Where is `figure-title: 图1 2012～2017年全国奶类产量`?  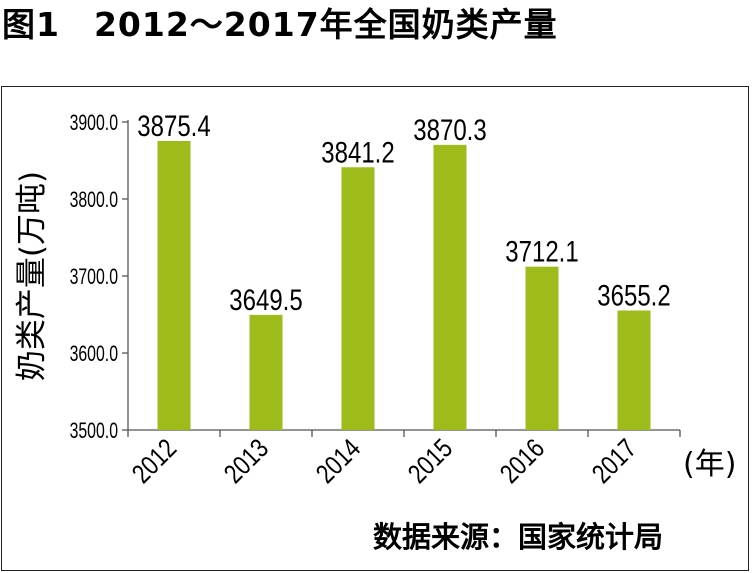 figure-title: 图1 2012～2017年全国奶类产量 is located at coordinates (280, 24).